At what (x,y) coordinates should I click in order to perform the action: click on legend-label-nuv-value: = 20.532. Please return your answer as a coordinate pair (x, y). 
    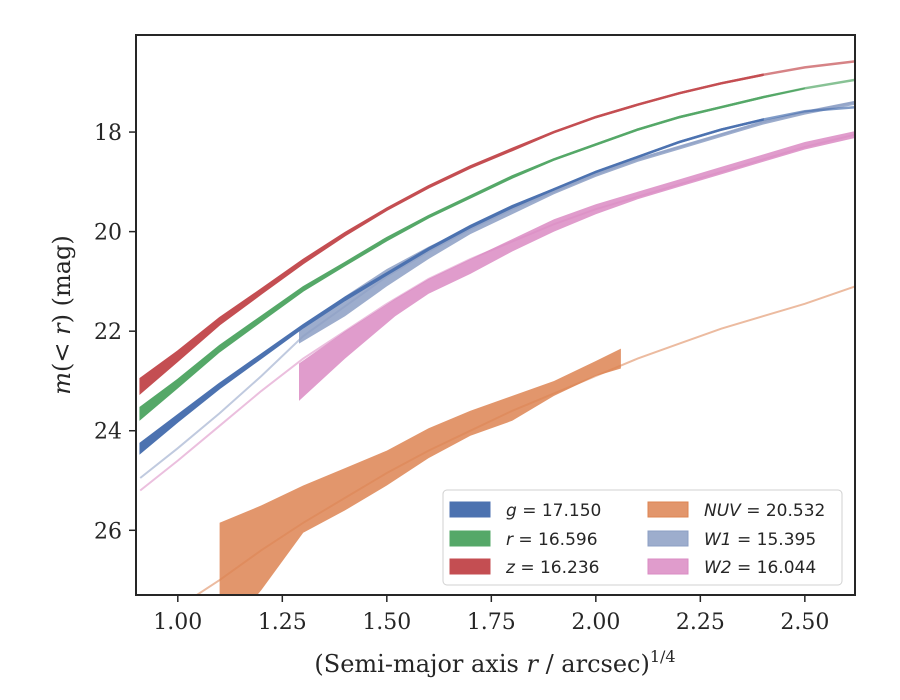
    Looking at the image, I should click on (783, 511).